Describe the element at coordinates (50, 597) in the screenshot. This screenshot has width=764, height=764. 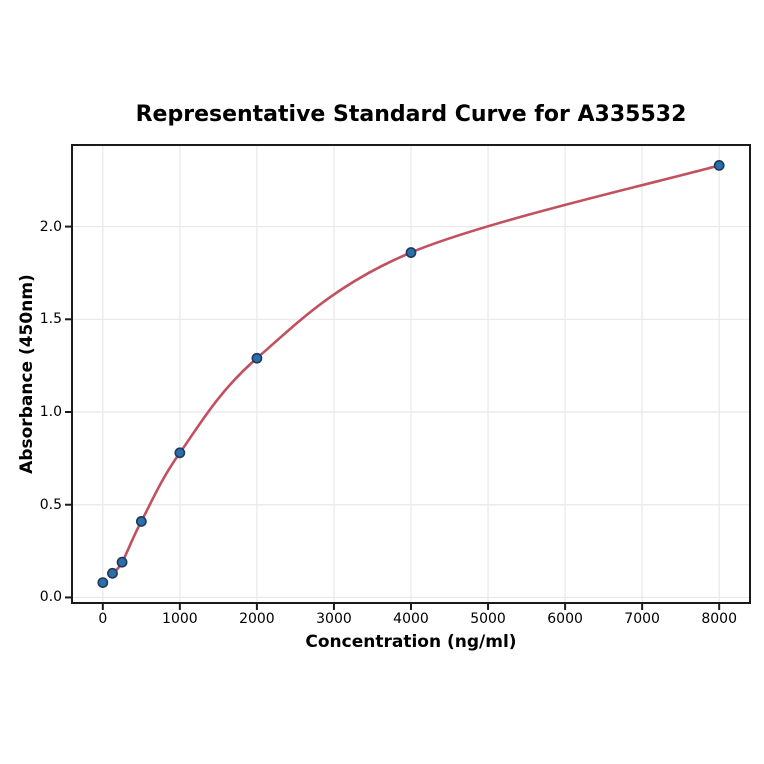
I see `y-tick-label: 0.0` at that location.